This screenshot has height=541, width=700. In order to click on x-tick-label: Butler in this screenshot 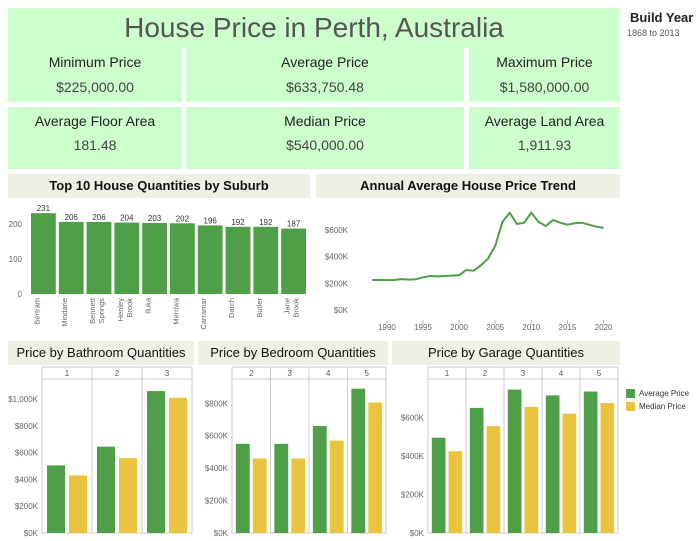, I will do `click(259, 307)`.